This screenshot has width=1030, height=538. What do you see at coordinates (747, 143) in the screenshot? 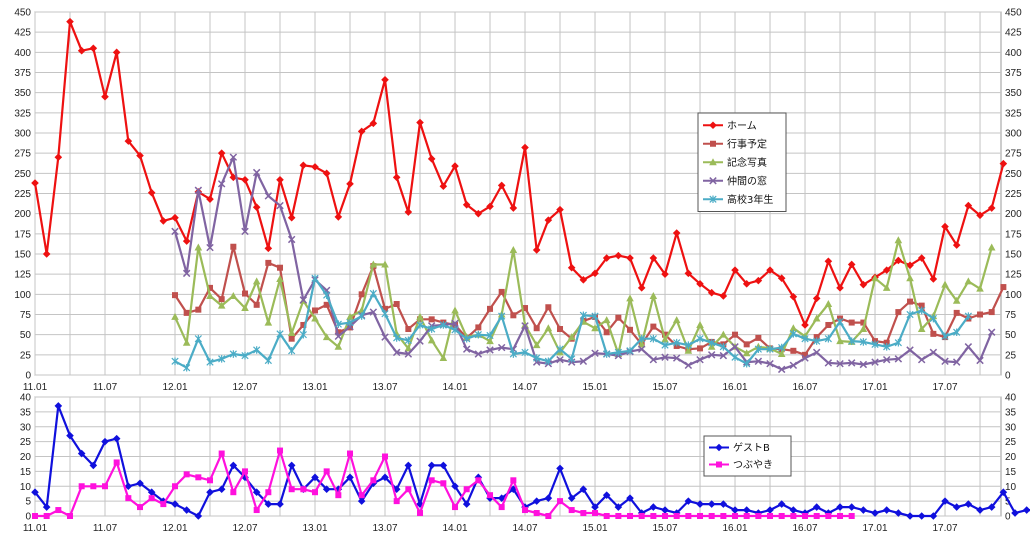
I see `legend-label: 行事予定` at bounding box center [747, 143].